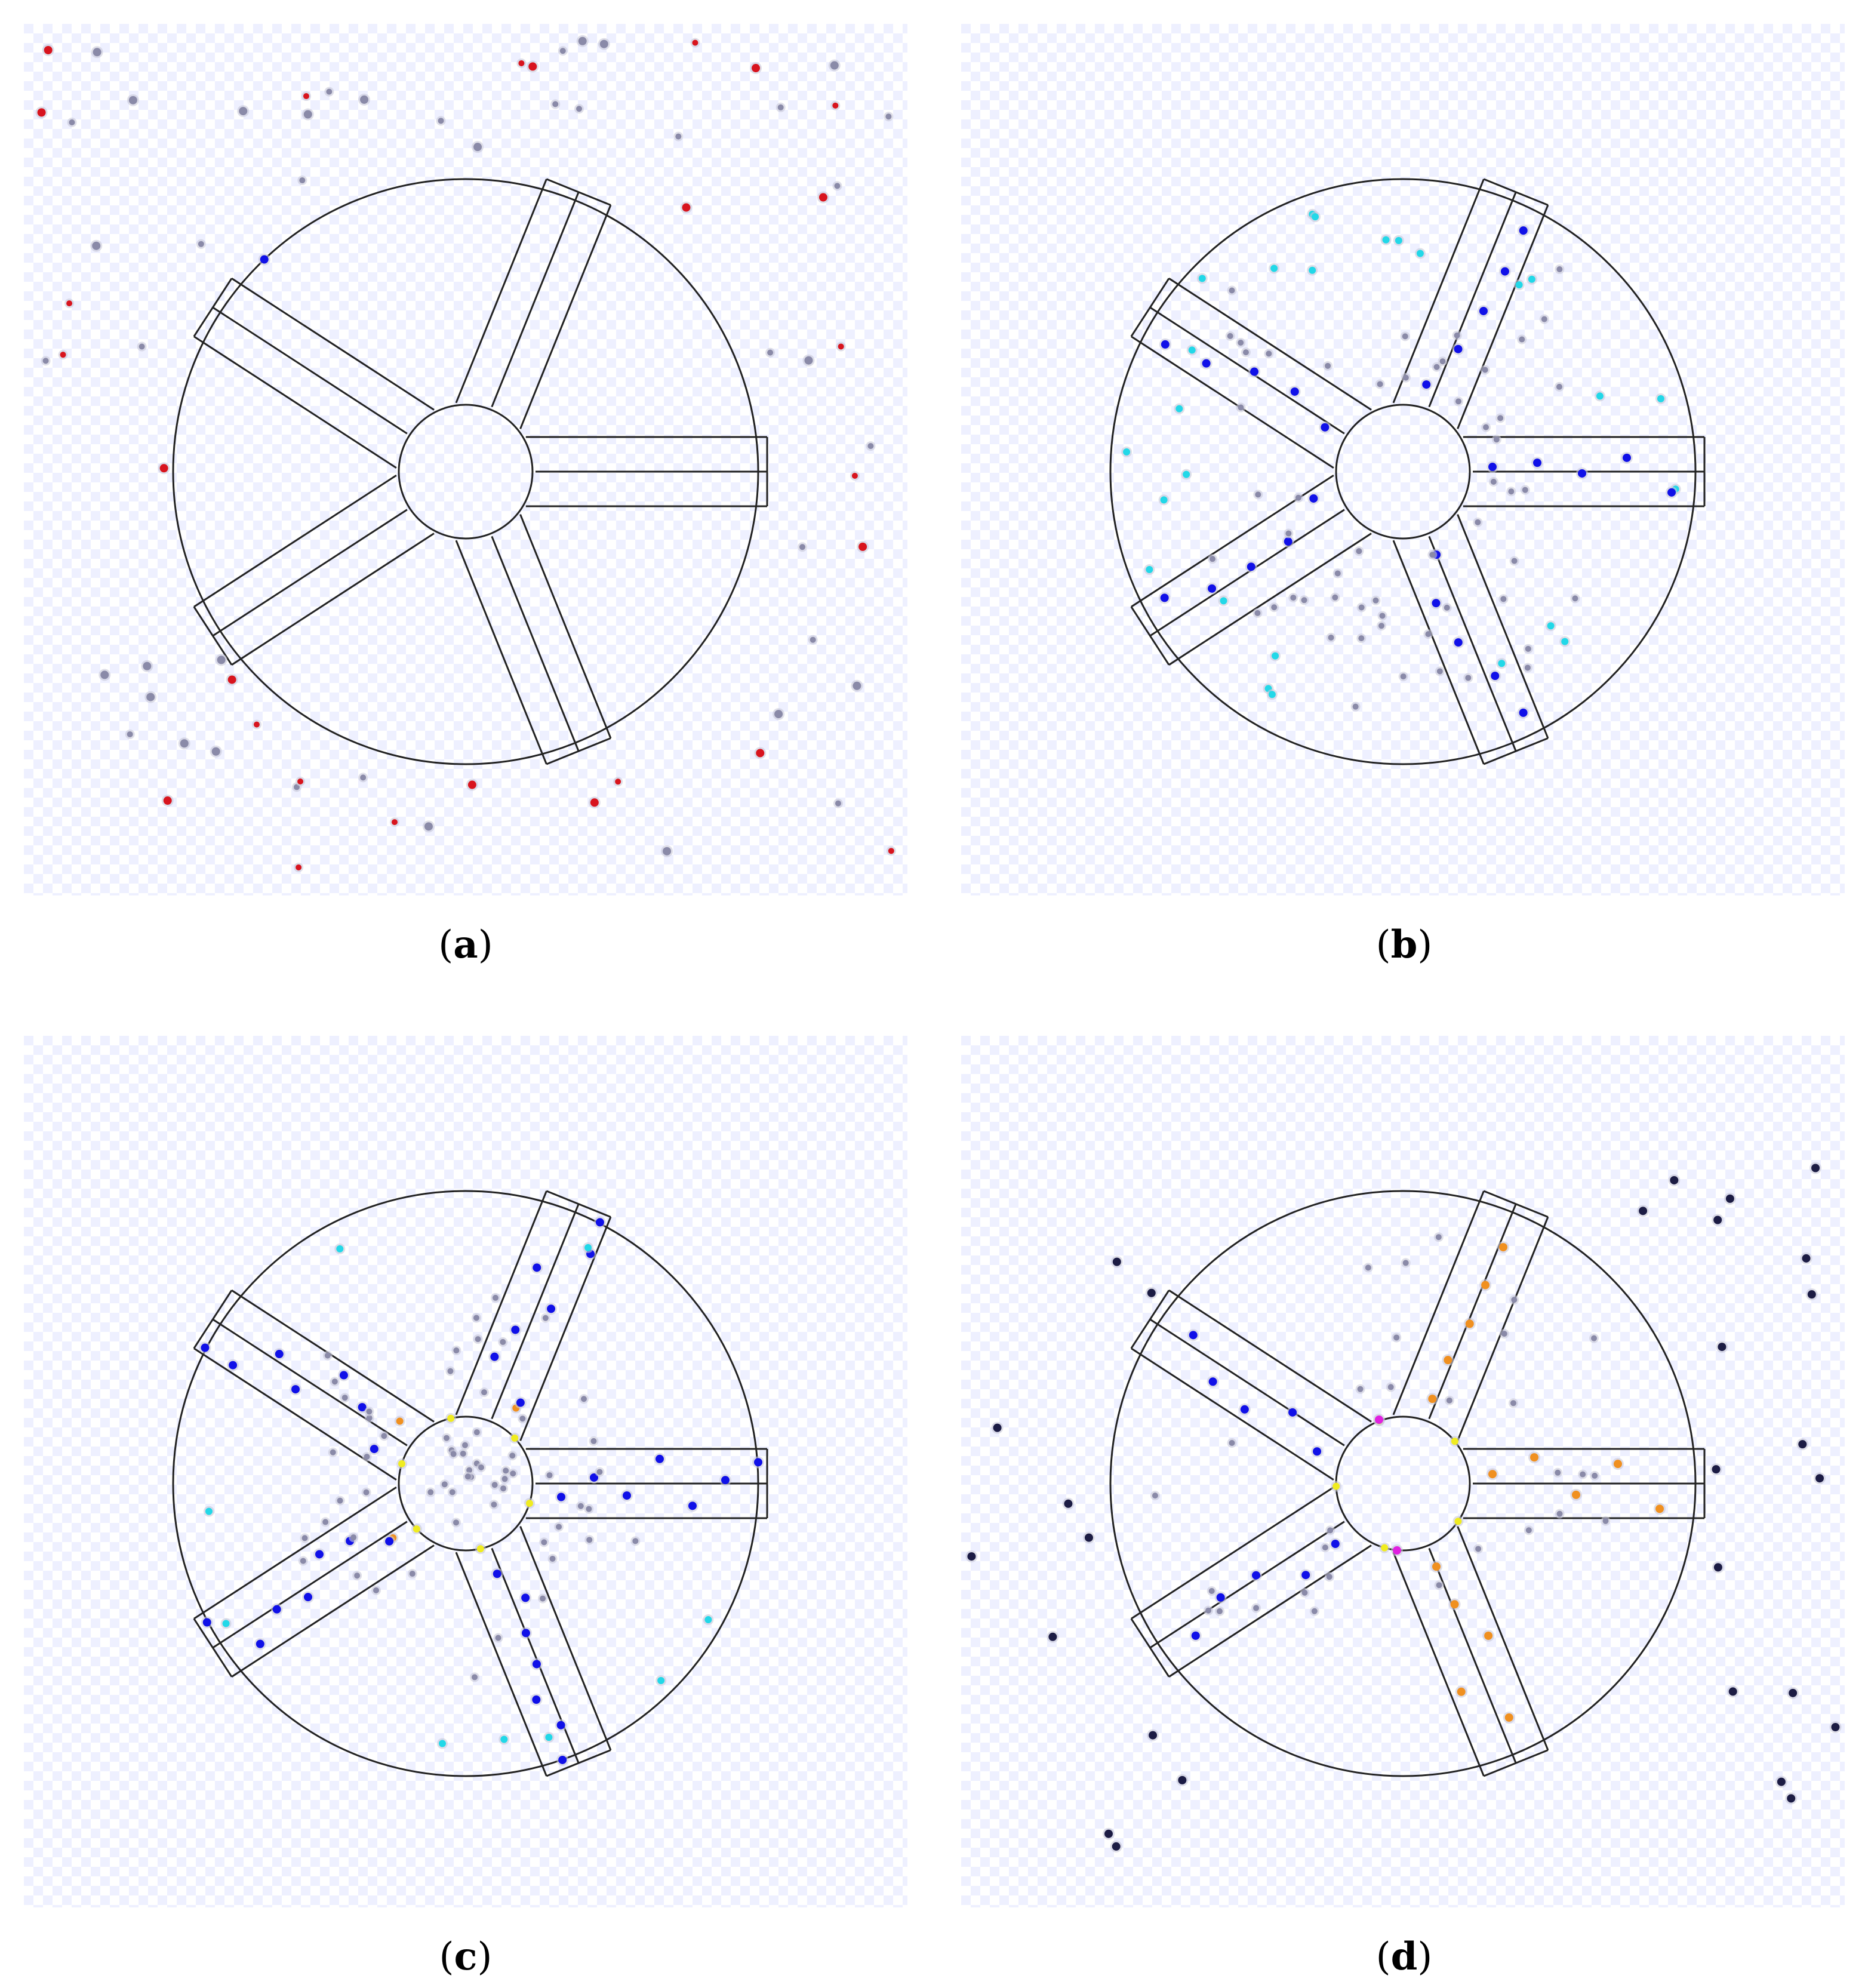 The height and width of the screenshot is (1988, 1868). Describe the element at coordinates (466, 944) in the screenshot. I see `caption-a: (a)` at that location.